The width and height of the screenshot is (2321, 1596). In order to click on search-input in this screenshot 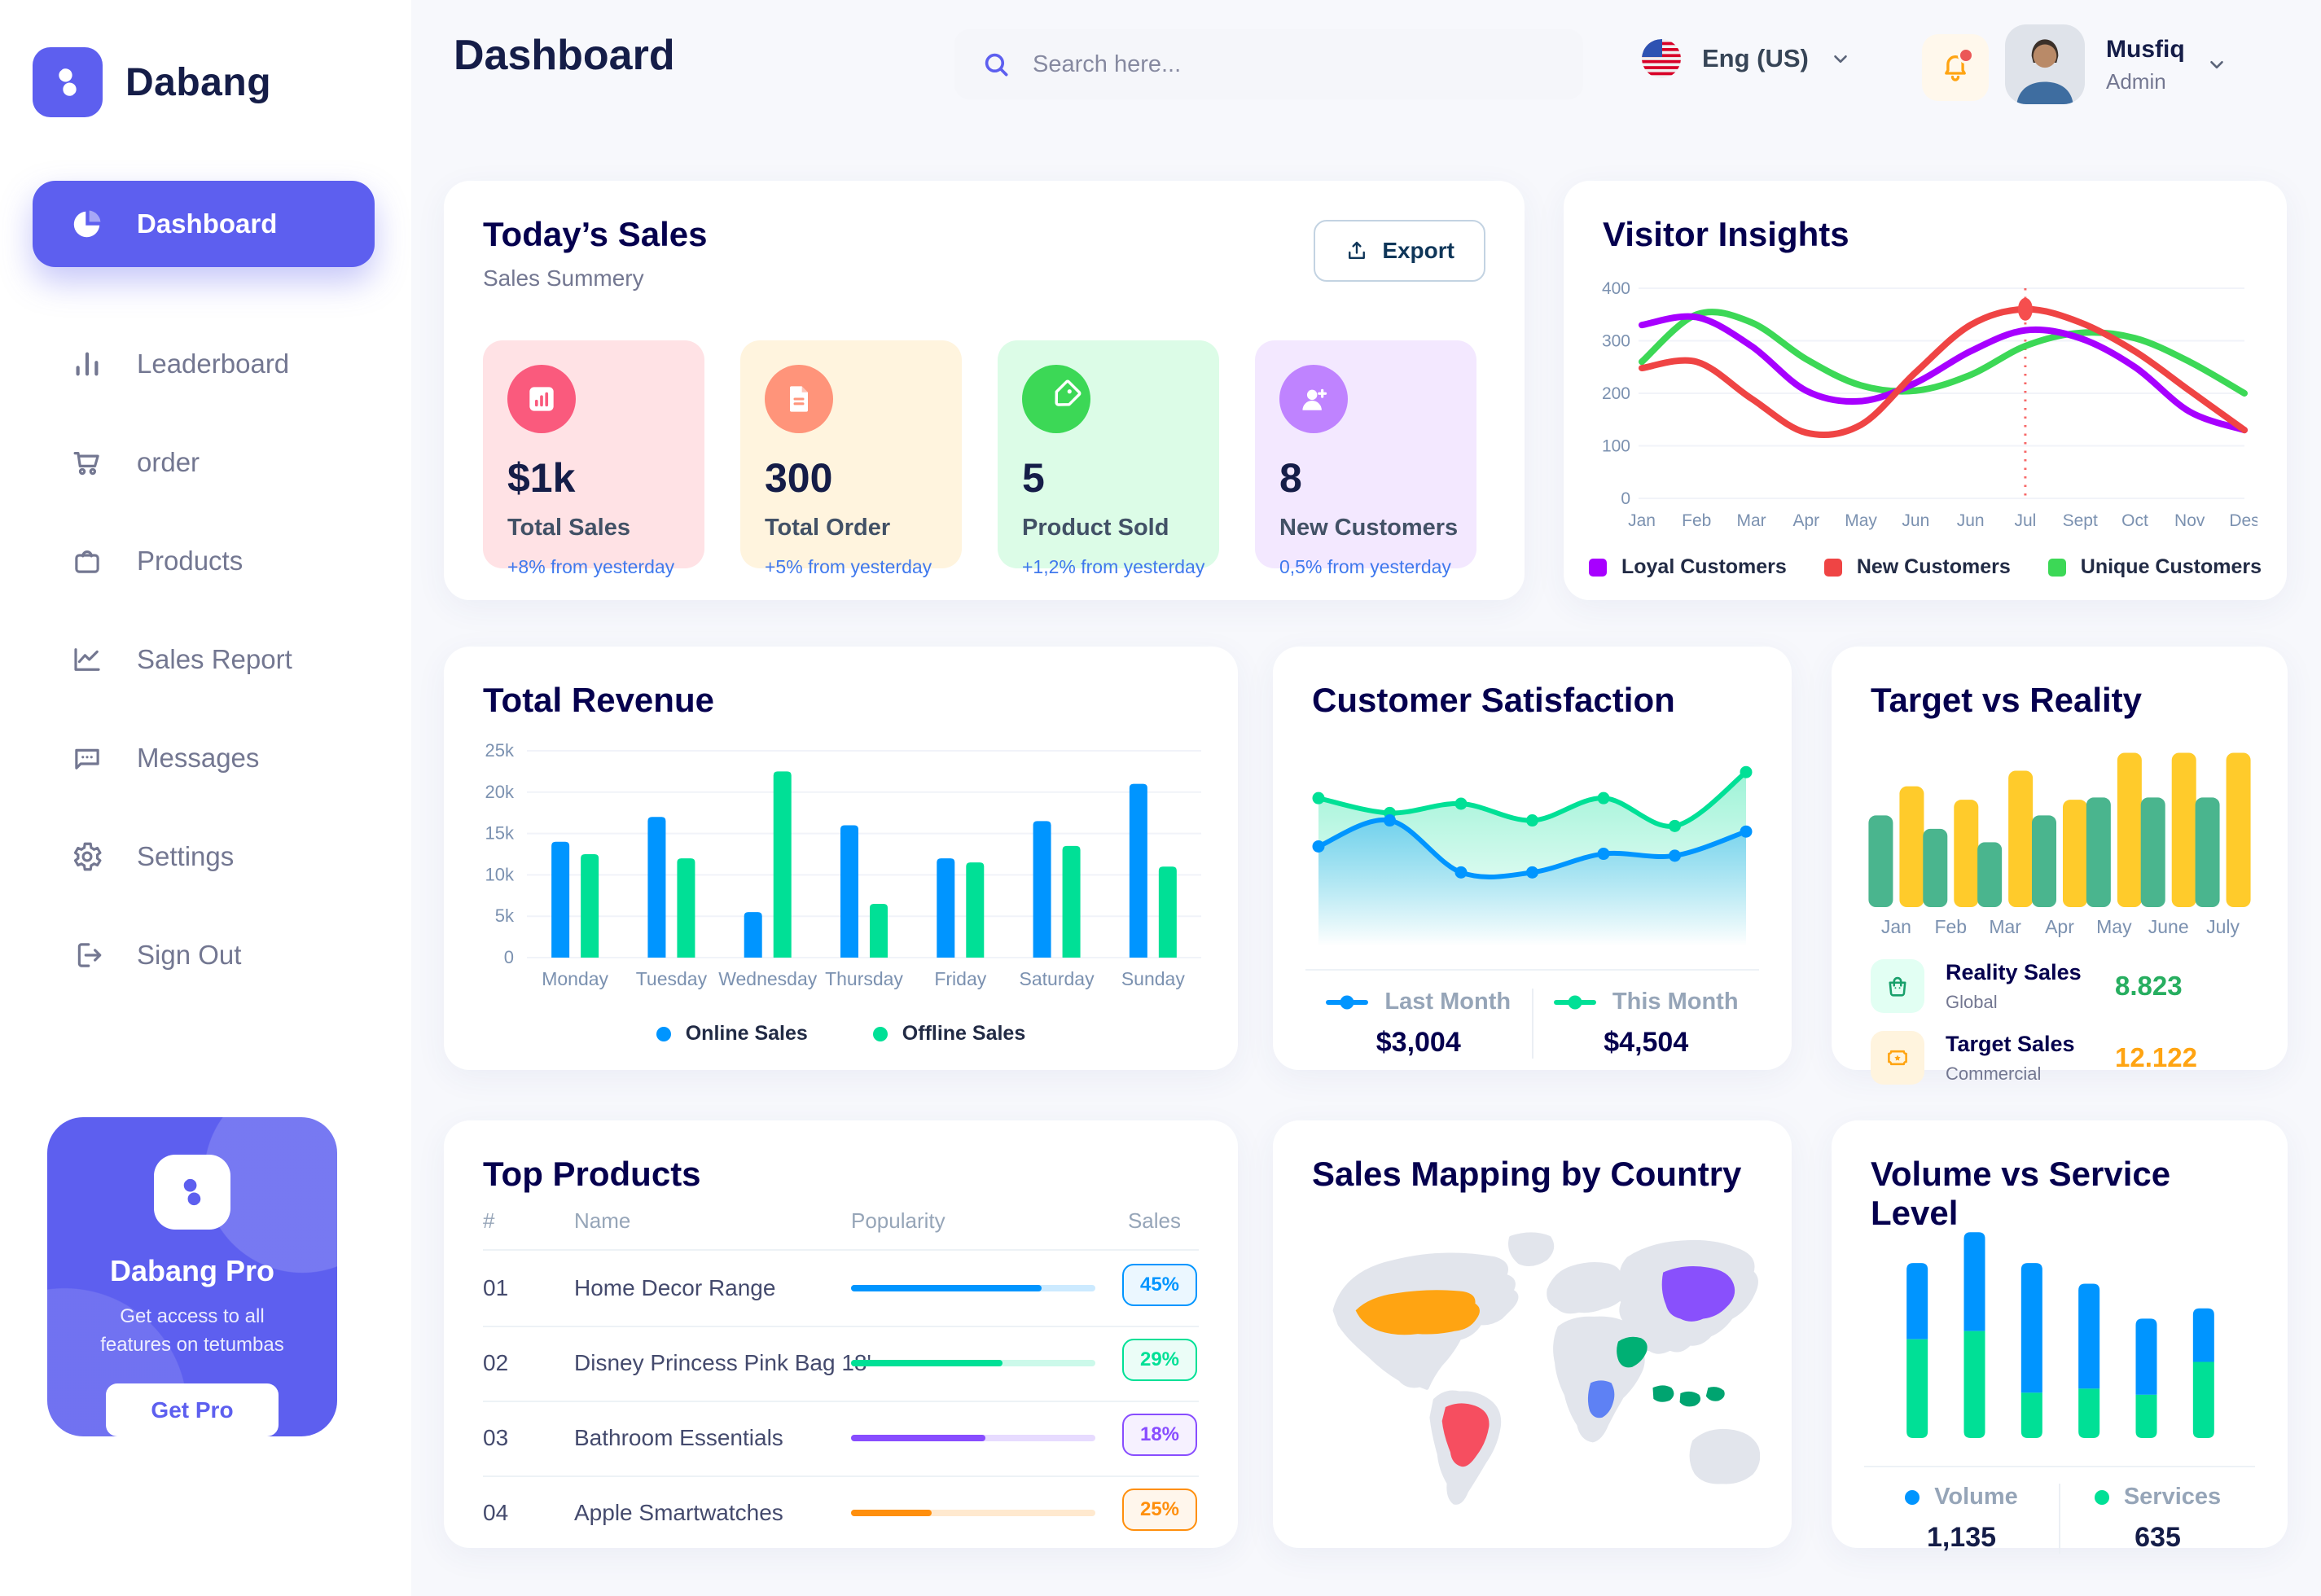, I will do `click(1277, 64)`.